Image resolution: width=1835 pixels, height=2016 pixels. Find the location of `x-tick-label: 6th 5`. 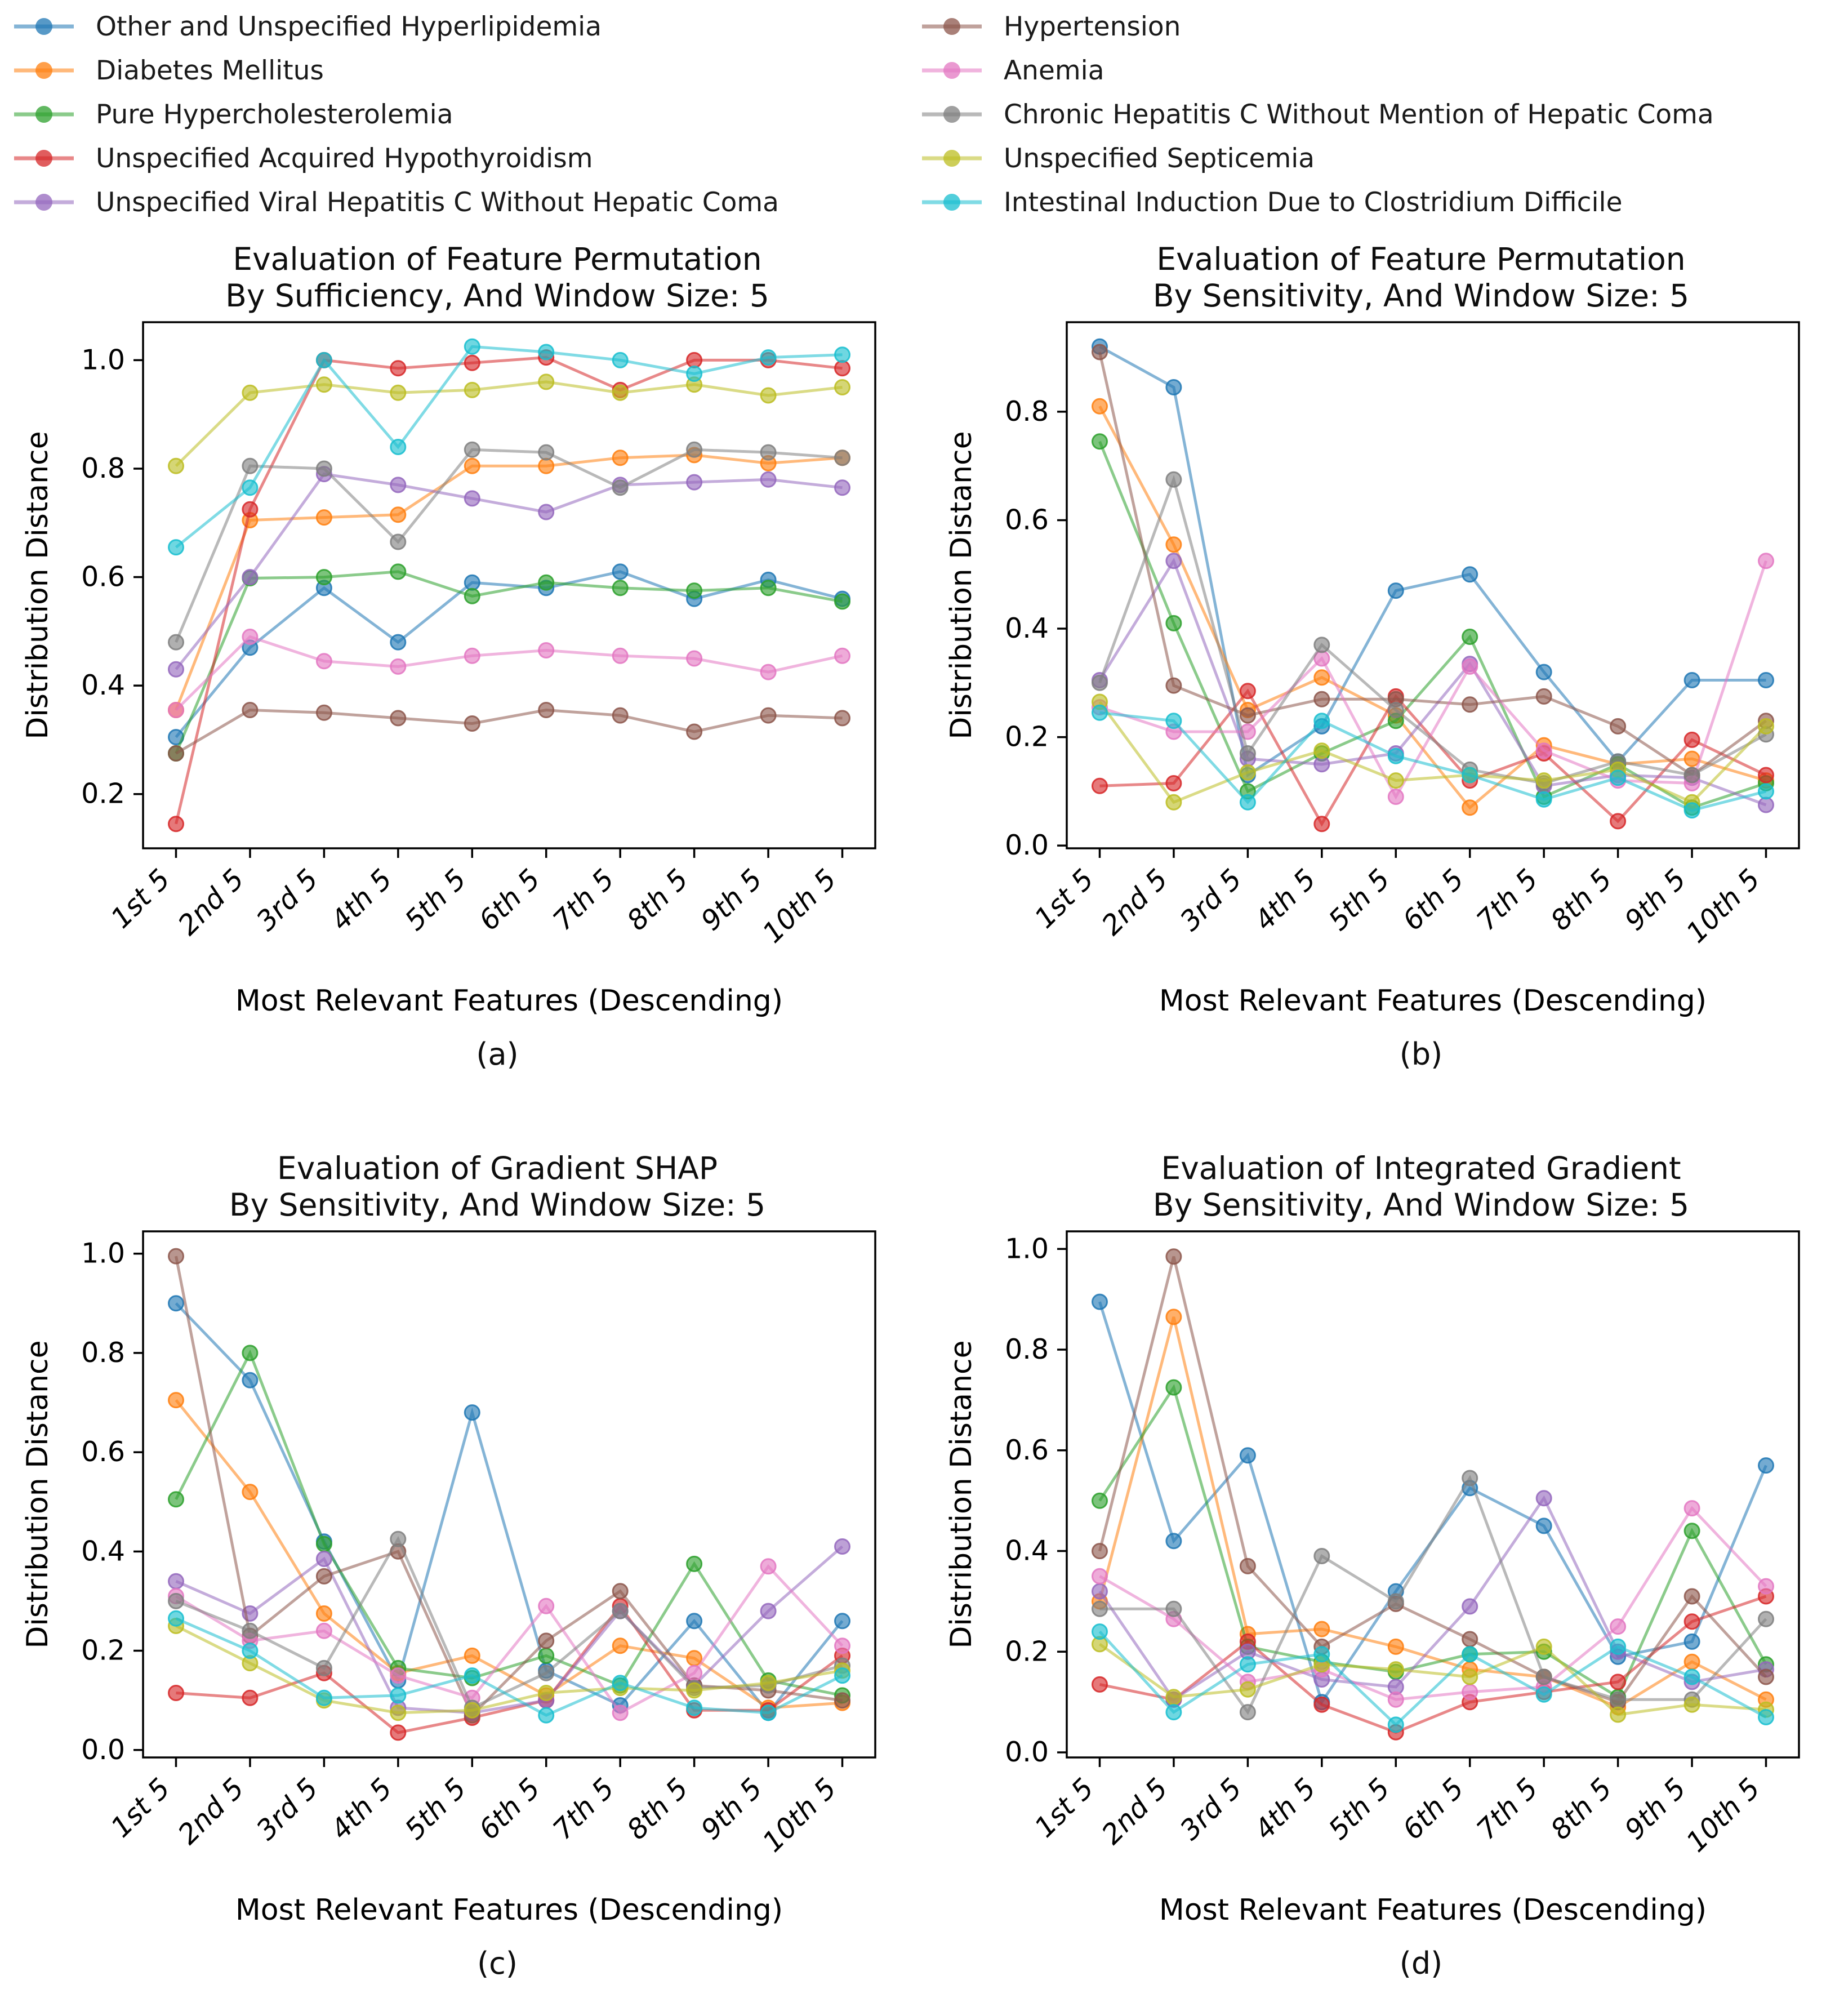

x-tick-label: 6th 5 is located at coordinates (1433, 900).